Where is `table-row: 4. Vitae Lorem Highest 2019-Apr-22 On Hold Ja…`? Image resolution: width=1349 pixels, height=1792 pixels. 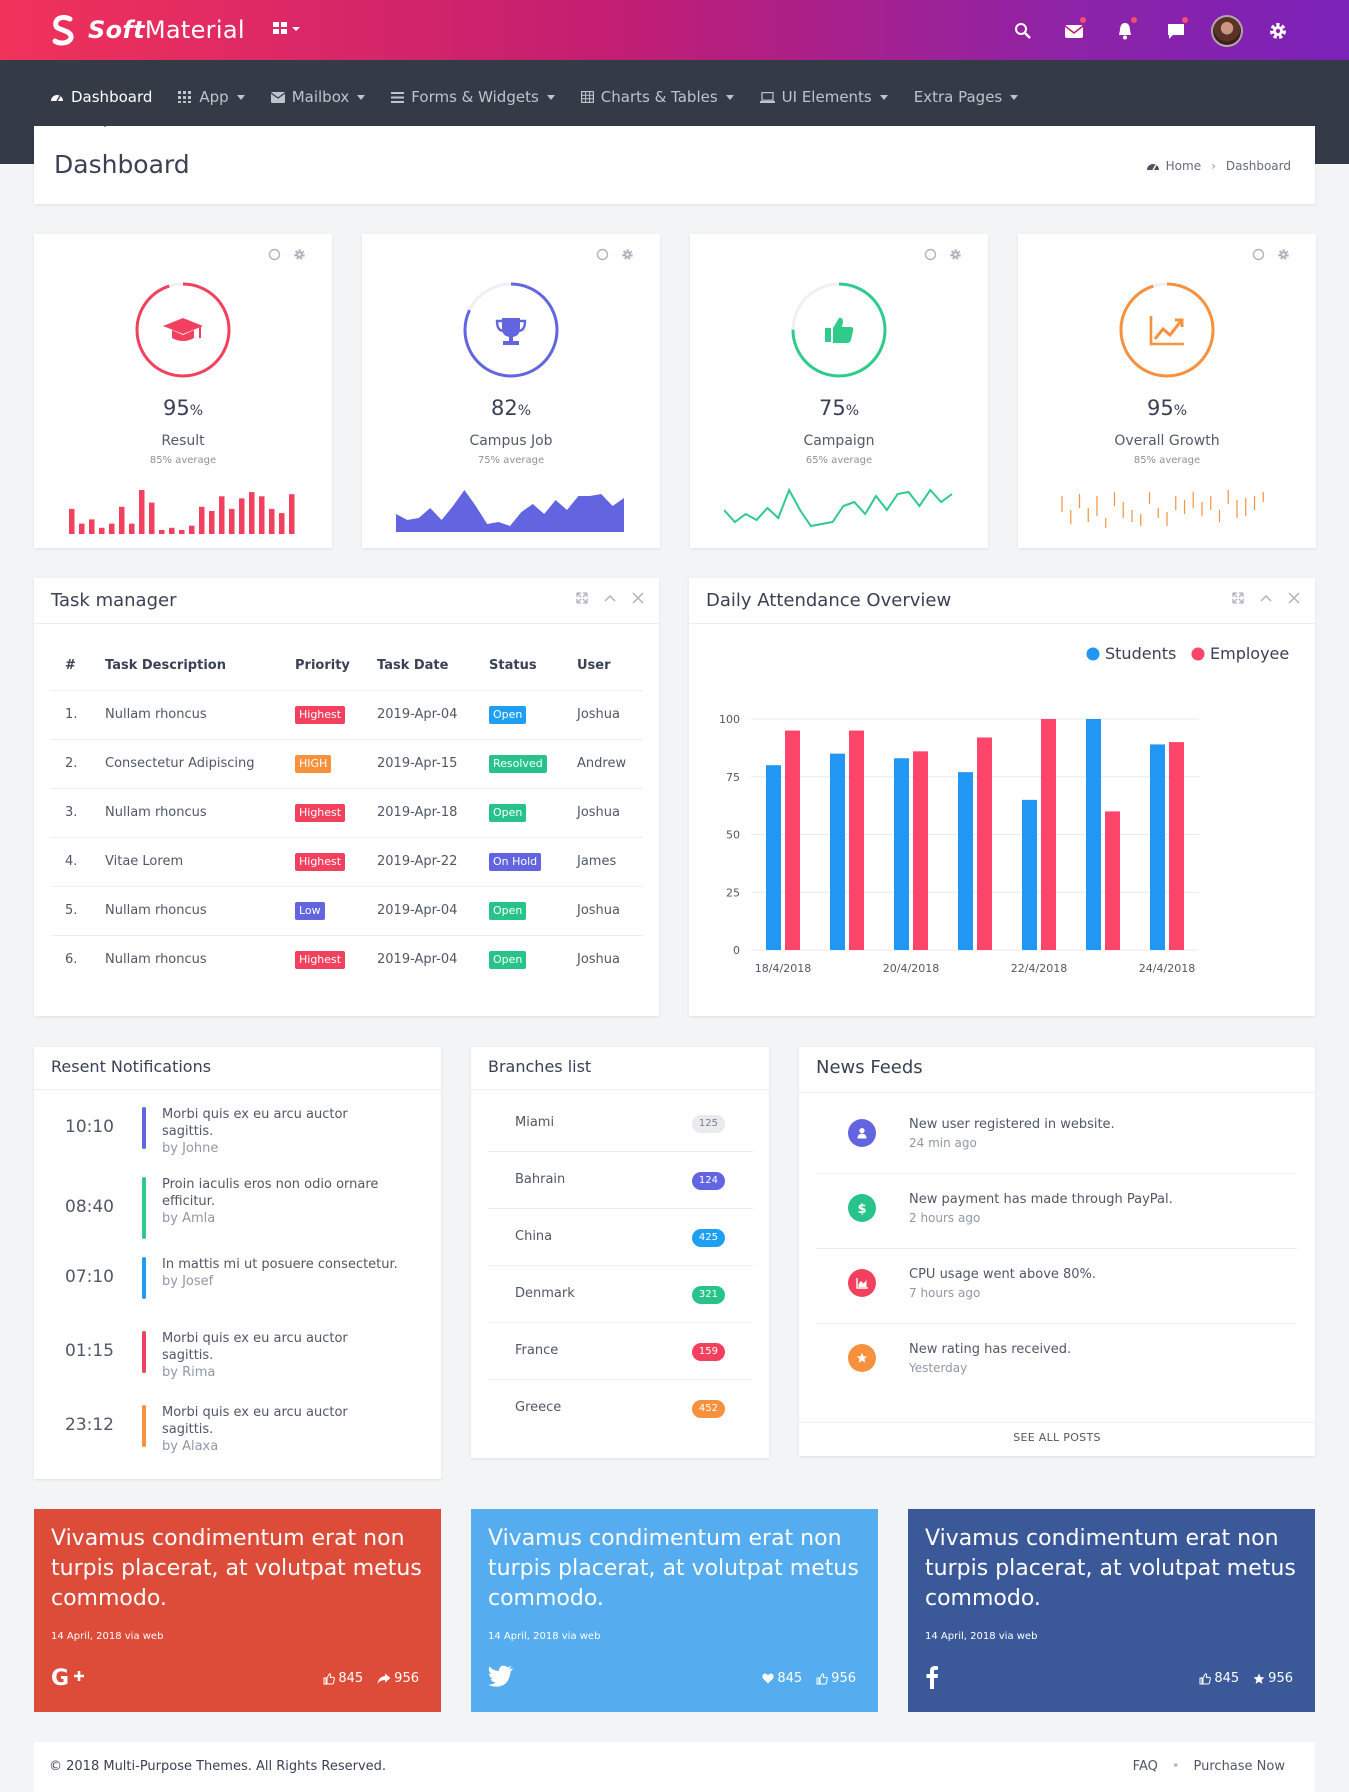
table-row: 4. Vitae Lorem Highest 2019-Apr-22 On Hold Ja… is located at coordinates (347, 862).